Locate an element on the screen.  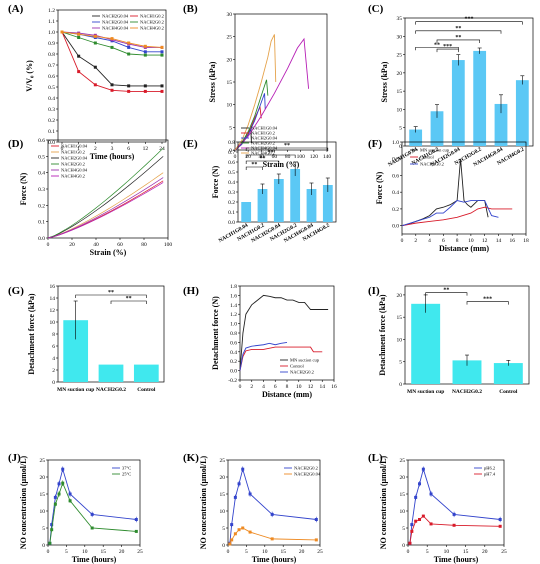
y-tick-label: 1.2 is located at coordinates (233, 315).